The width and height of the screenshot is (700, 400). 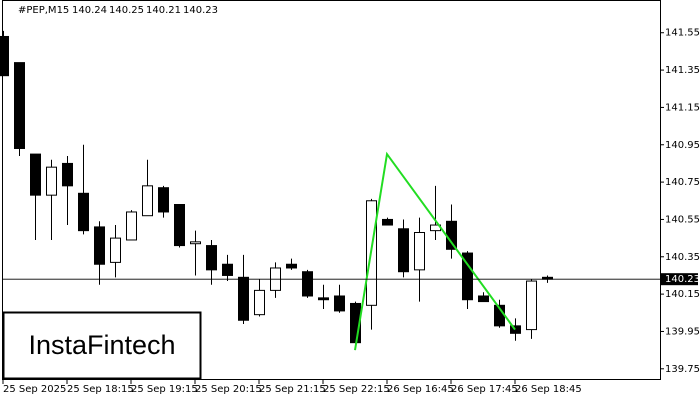 I want to click on x-tick-label: 25 Sep 21:15, so click(x=292, y=389).